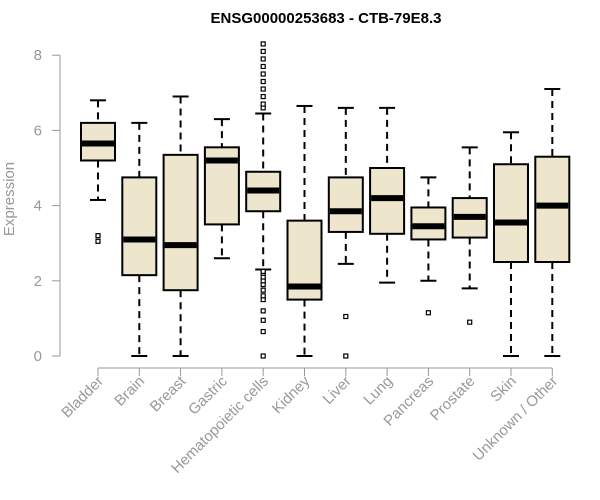 The width and height of the screenshot is (600, 500). Describe the element at coordinates (503, 389) in the screenshot. I see `x-tick-label: Skin` at that location.